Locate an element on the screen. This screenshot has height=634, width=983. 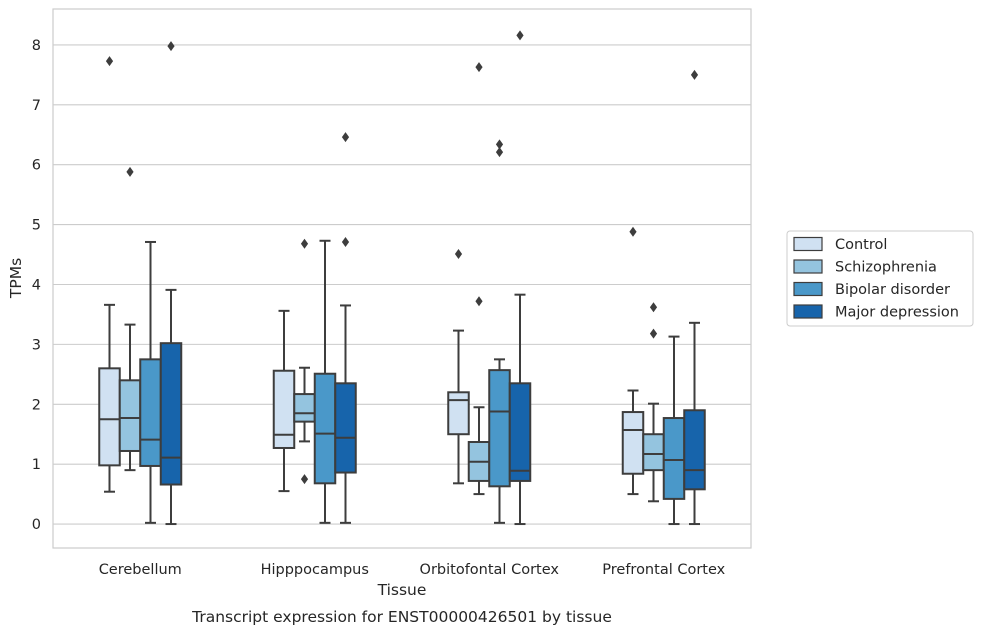
legend-label: Control is located at coordinates (861, 245).